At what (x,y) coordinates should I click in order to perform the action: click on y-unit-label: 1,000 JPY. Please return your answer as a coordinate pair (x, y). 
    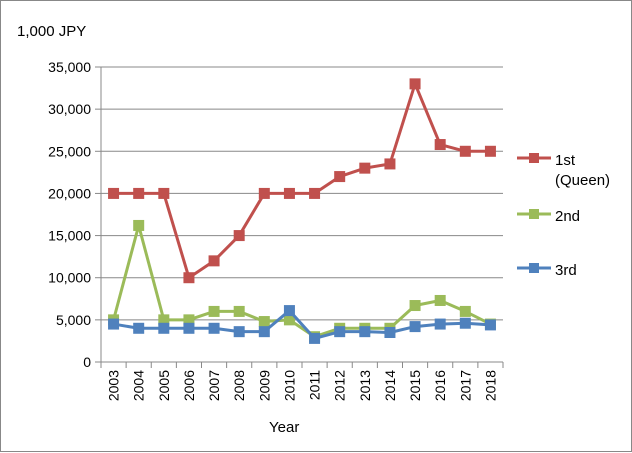
    Looking at the image, I should click on (52, 31).